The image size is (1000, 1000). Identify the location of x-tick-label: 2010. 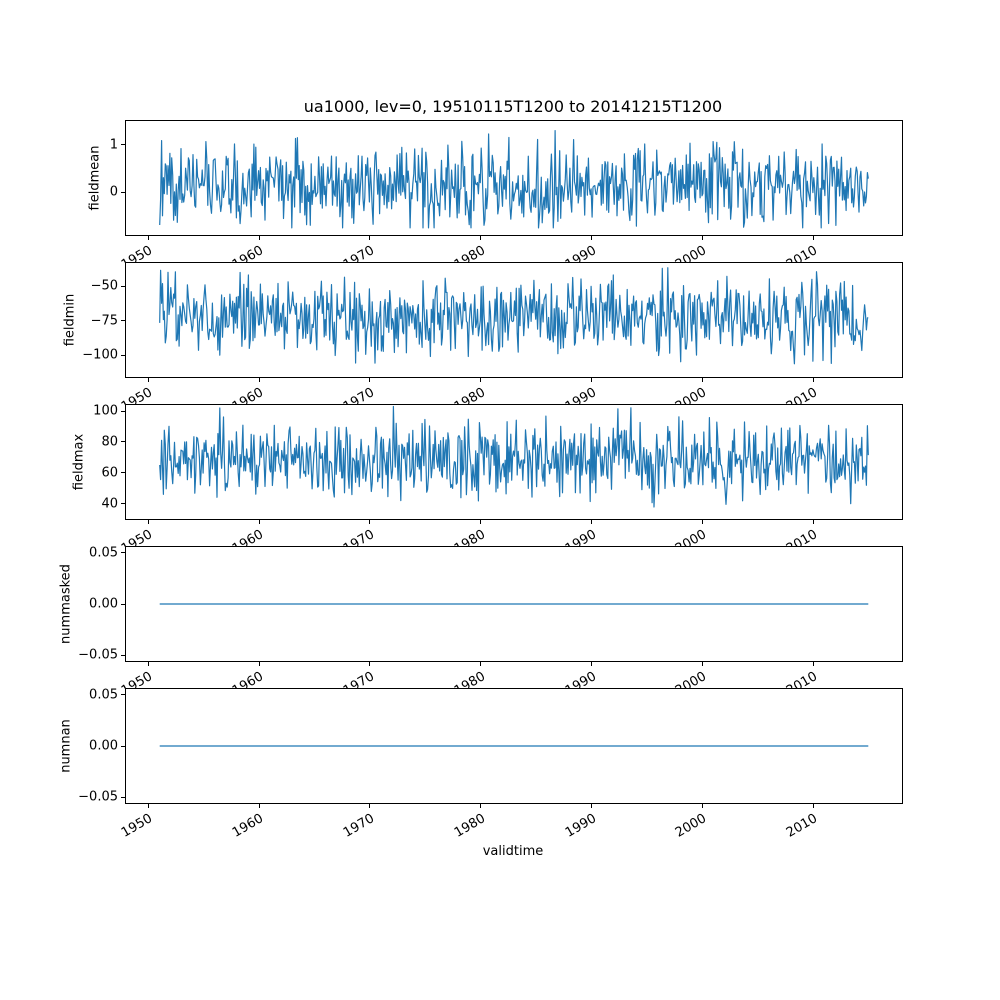
(802, 826).